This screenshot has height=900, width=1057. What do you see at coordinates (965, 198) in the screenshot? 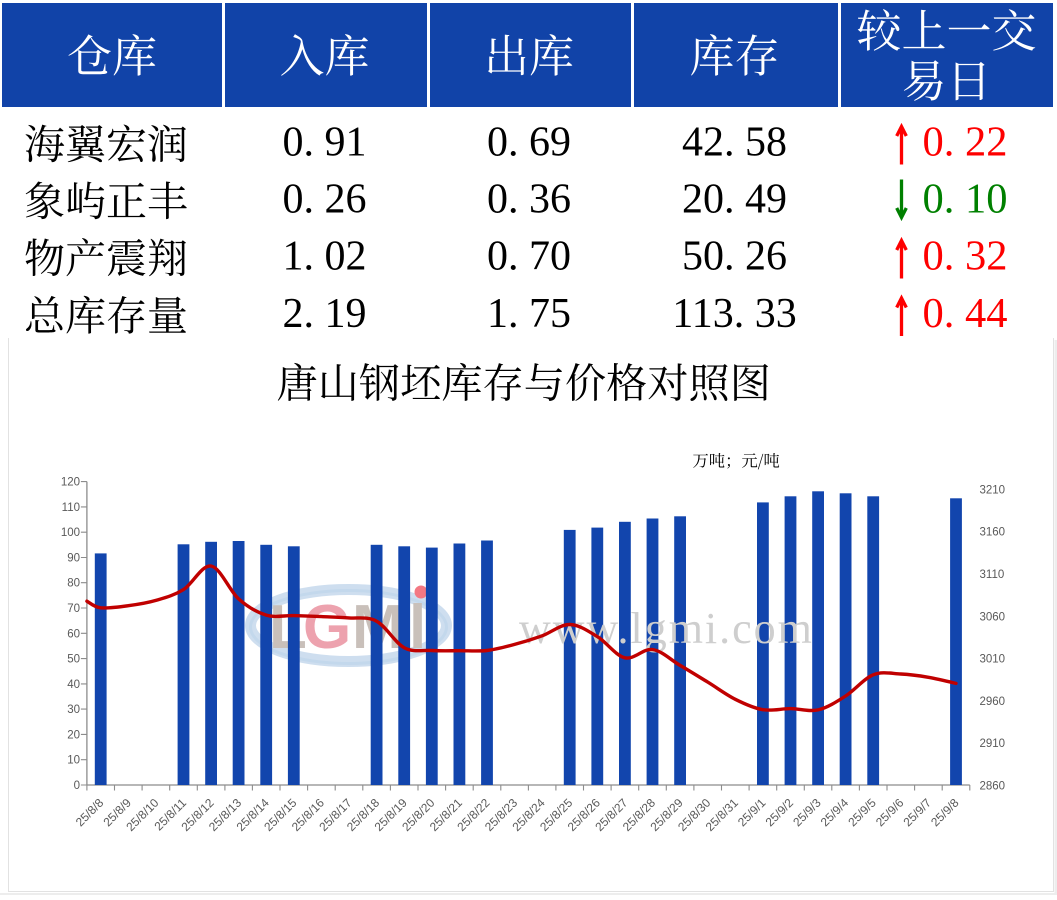
I see `svg-text: 0. 10` at bounding box center [965, 198].